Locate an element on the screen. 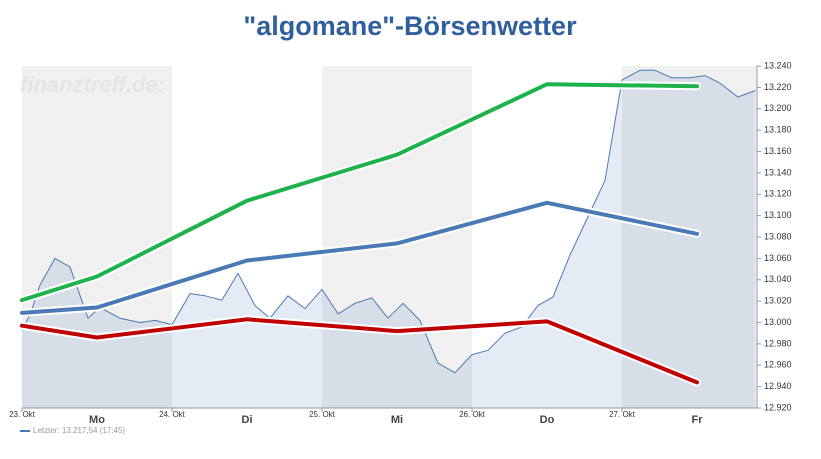 This screenshot has width=821, height=459. chart-title: "algomane"-Börsenwetter is located at coordinates (410, 26).